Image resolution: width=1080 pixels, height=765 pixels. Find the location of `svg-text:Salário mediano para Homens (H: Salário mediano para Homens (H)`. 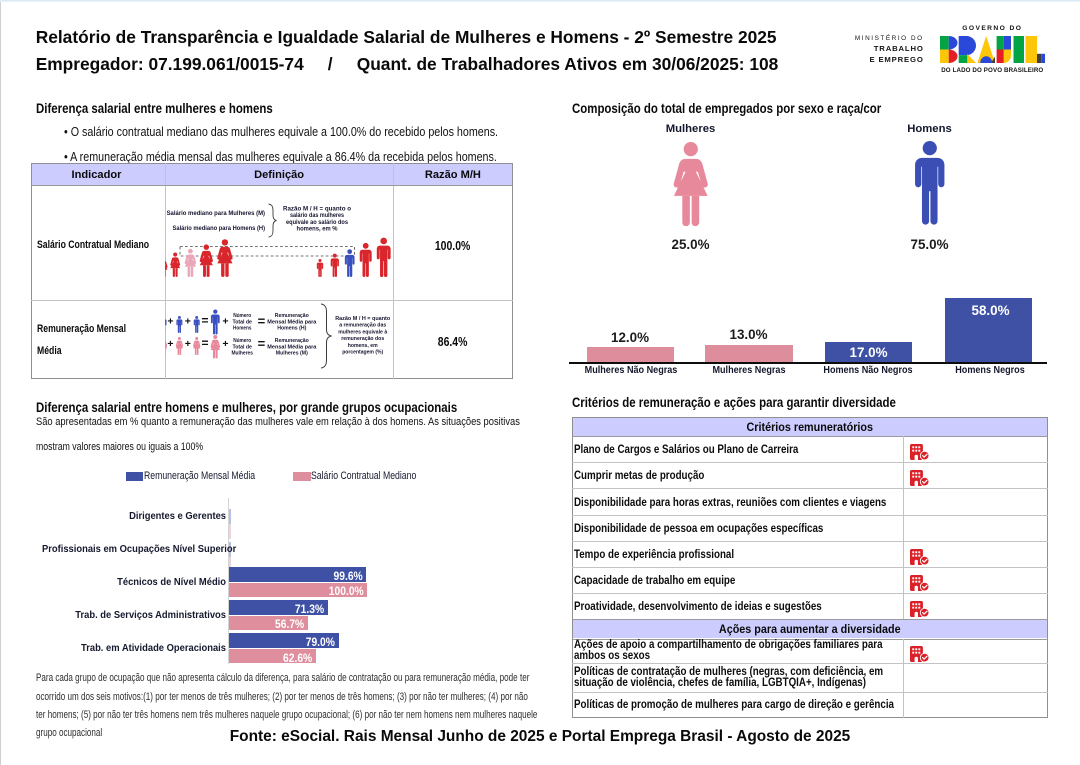

svg-text:Salário mediano para Homens (H: Salário mediano para Homens (H) is located at coordinates (219, 229).